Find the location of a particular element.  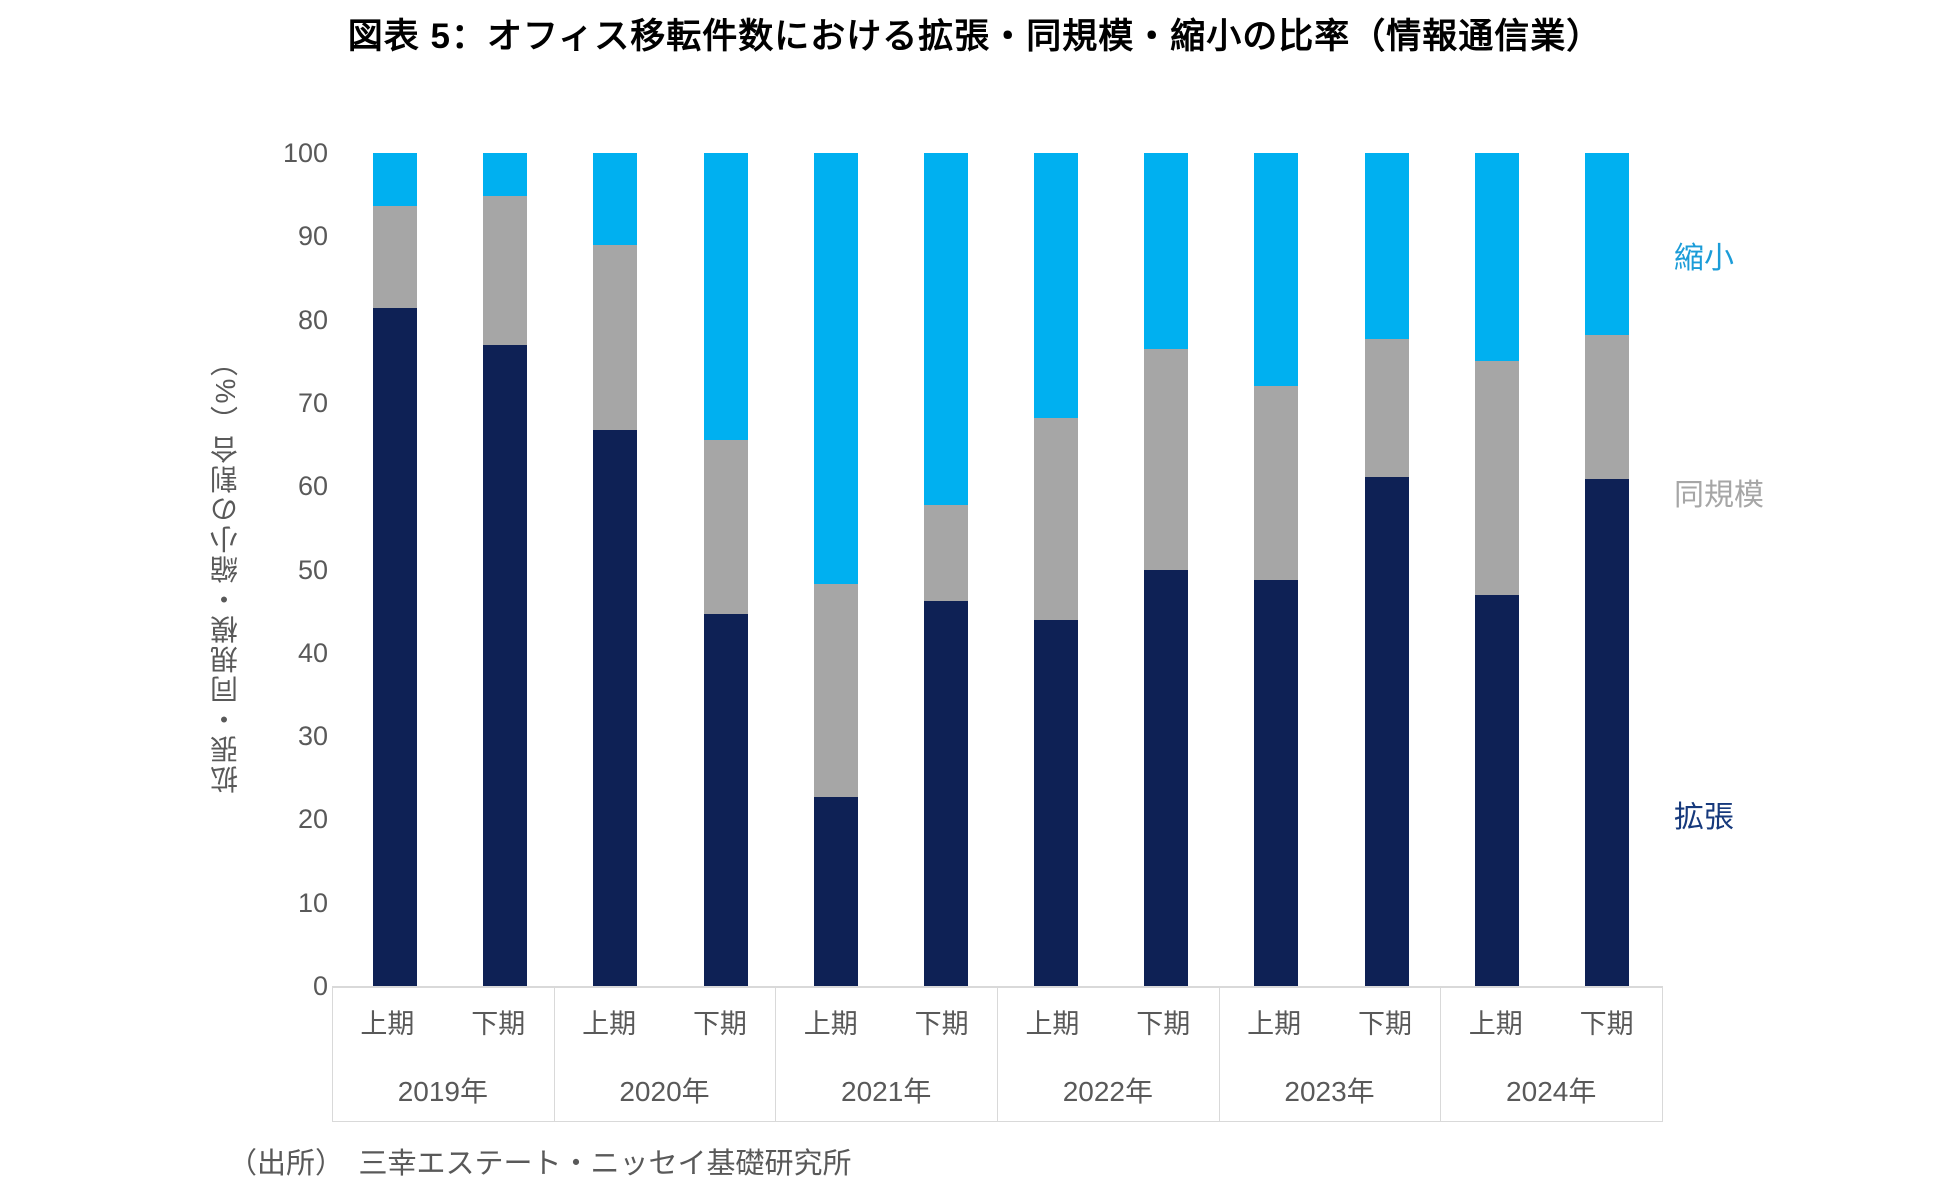

year-group-2019年: 上期 下期 2019年 is located at coordinates (443, 1054).